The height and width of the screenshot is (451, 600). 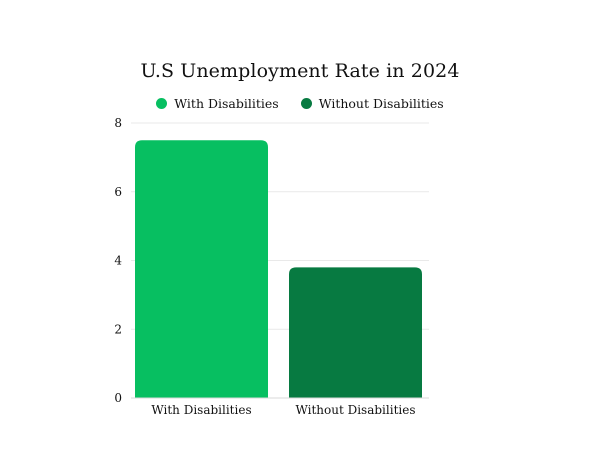 I want to click on y-tick-label-2: 2, so click(x=118, y=329).